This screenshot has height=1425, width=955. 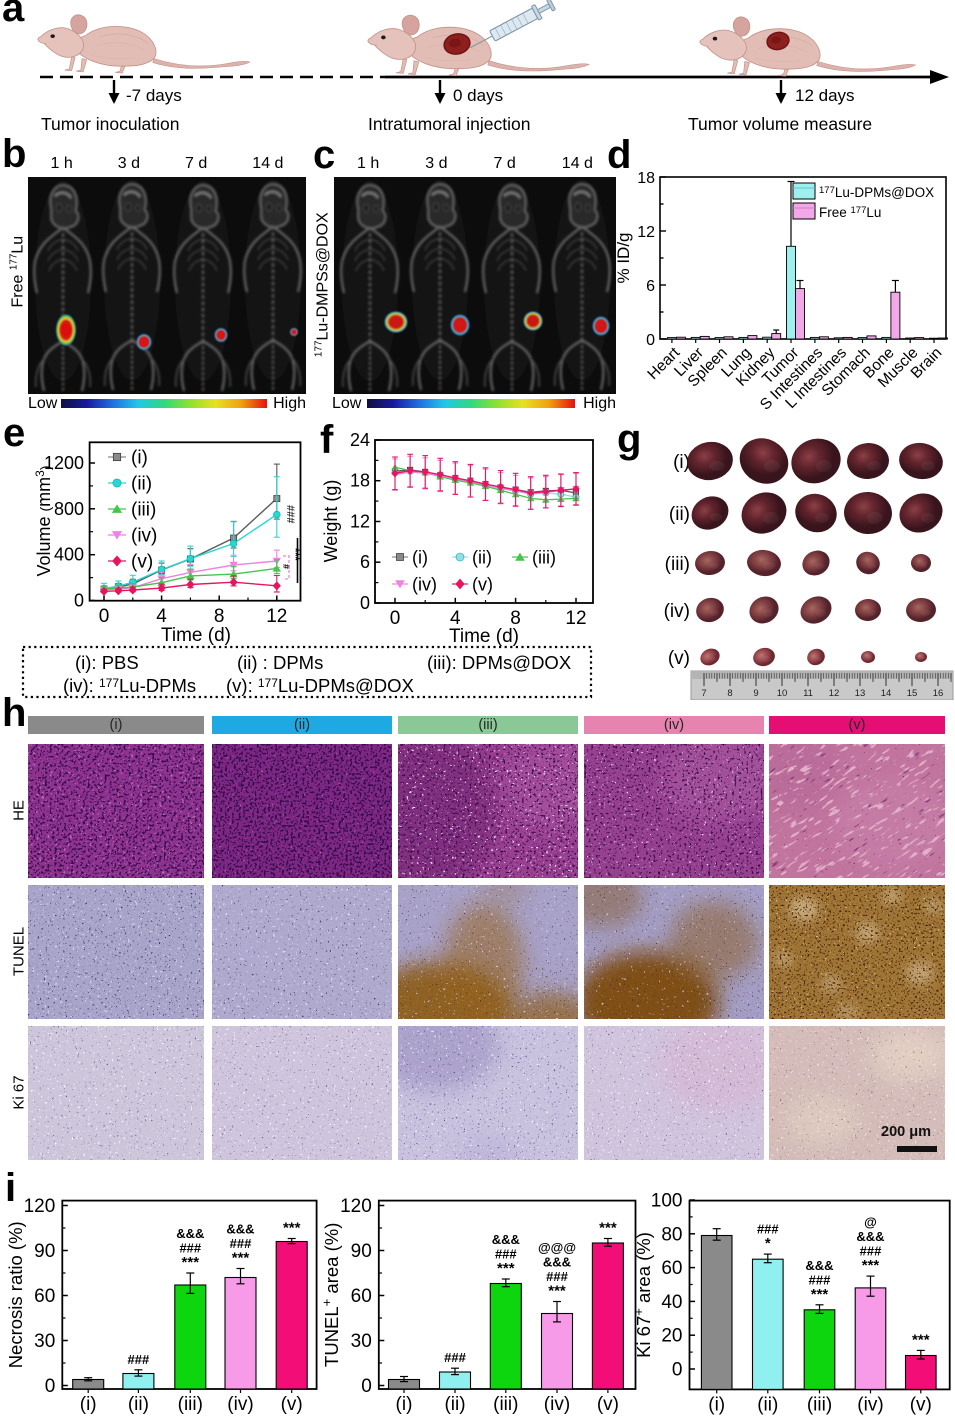 I want to click on svg-text: 40, so click(x=671, y=1302).